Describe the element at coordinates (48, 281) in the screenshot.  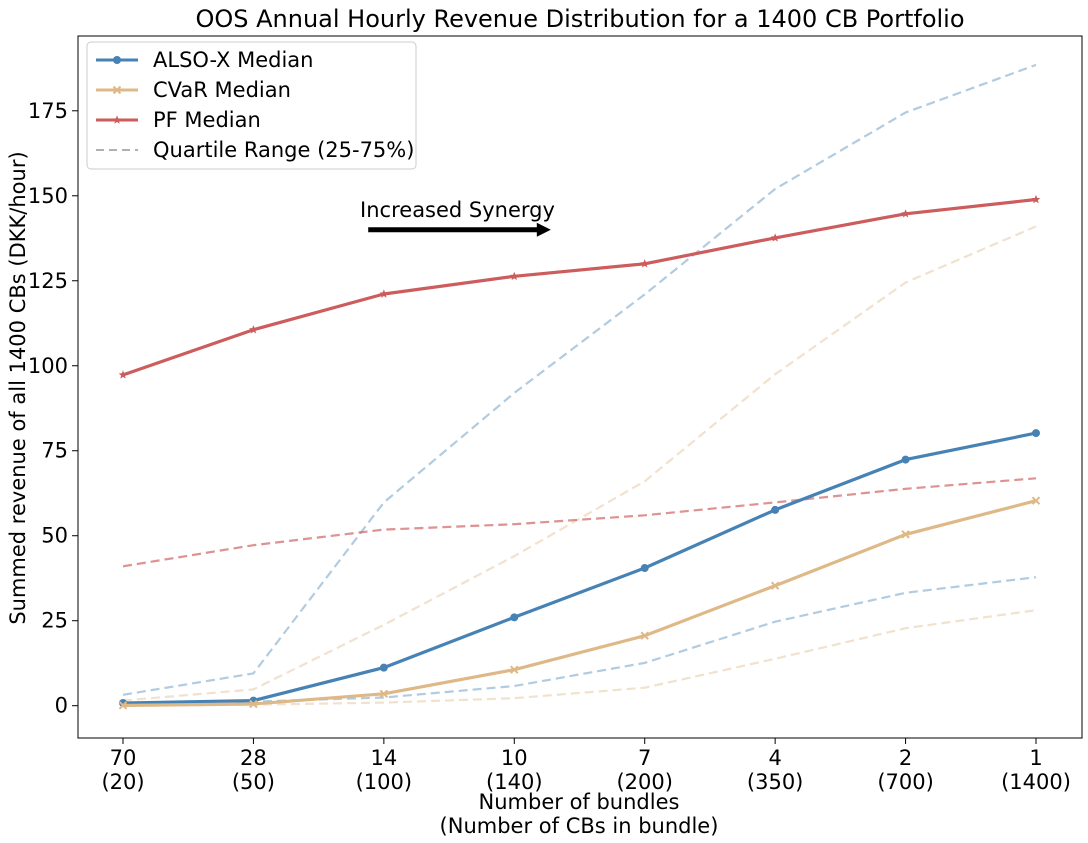
I see `y-tick-label-5: 125` at that location.